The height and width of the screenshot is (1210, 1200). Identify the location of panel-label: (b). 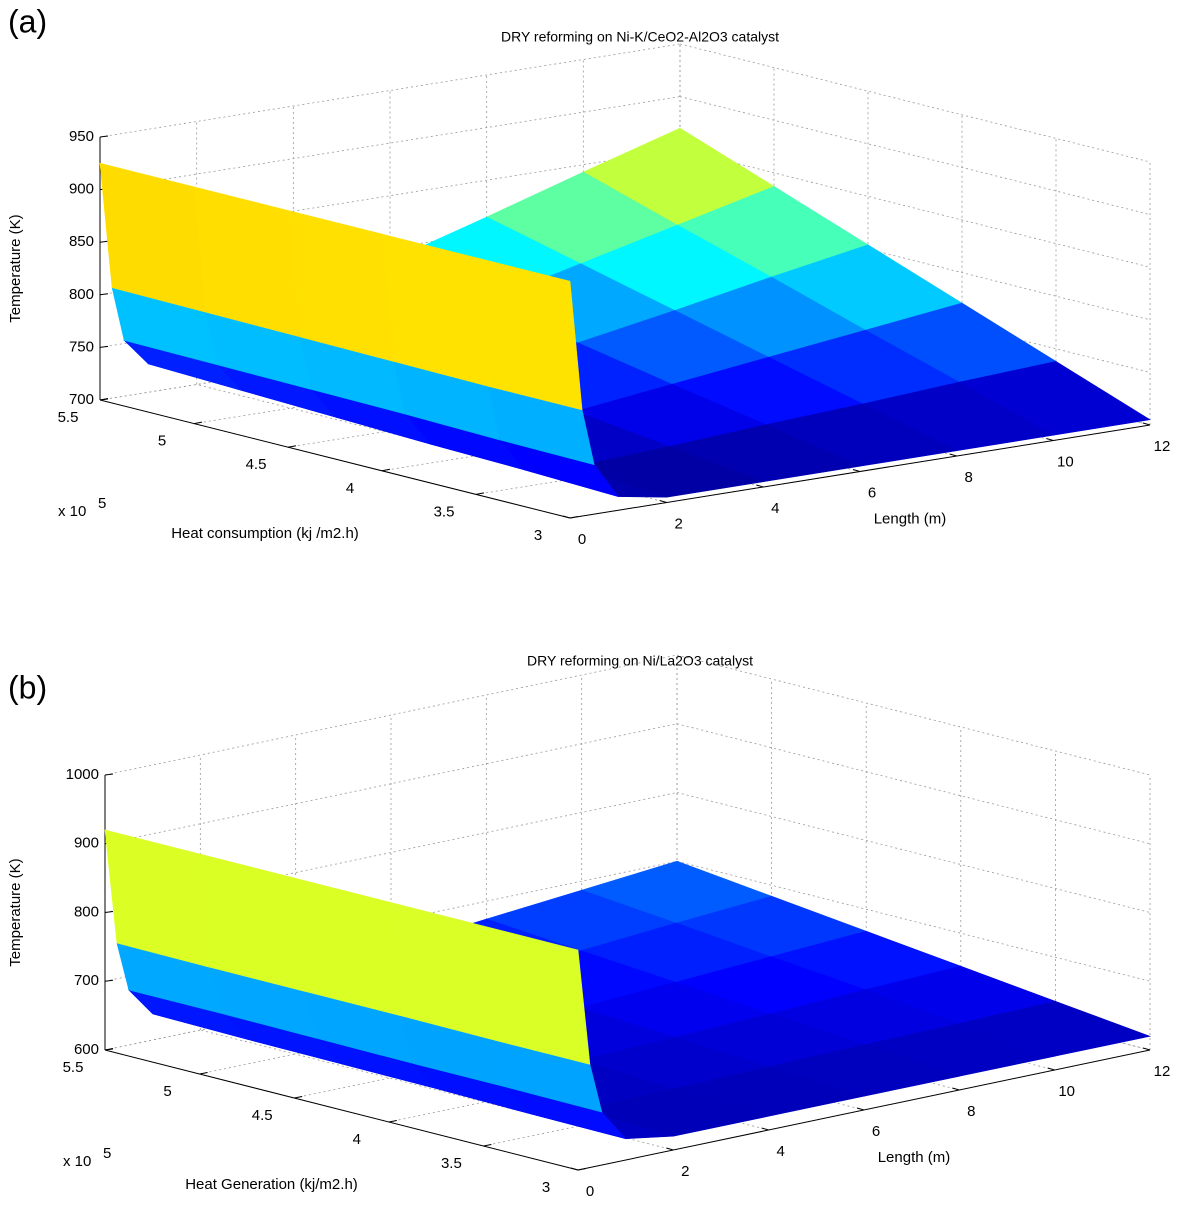
(27, 687).